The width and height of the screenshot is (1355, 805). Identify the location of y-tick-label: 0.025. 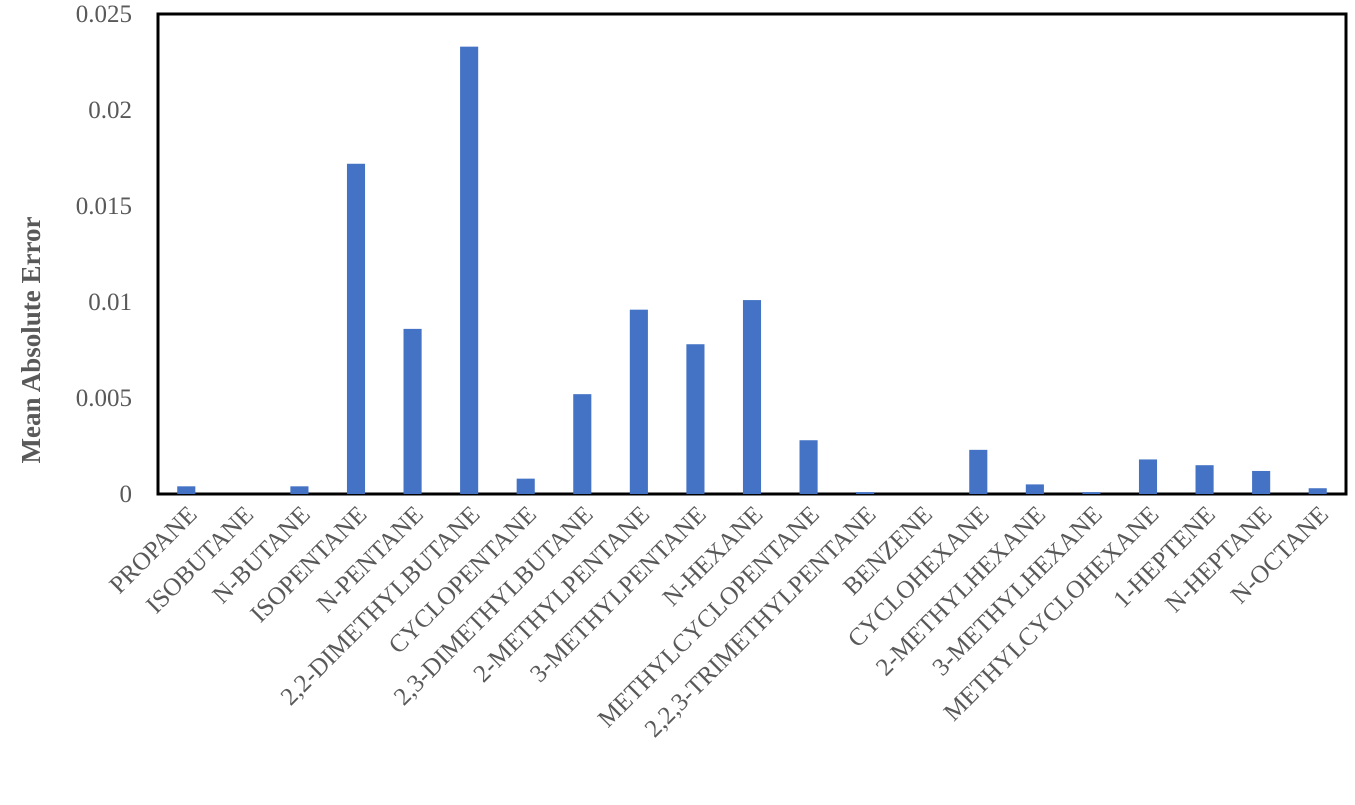
(104, 14).